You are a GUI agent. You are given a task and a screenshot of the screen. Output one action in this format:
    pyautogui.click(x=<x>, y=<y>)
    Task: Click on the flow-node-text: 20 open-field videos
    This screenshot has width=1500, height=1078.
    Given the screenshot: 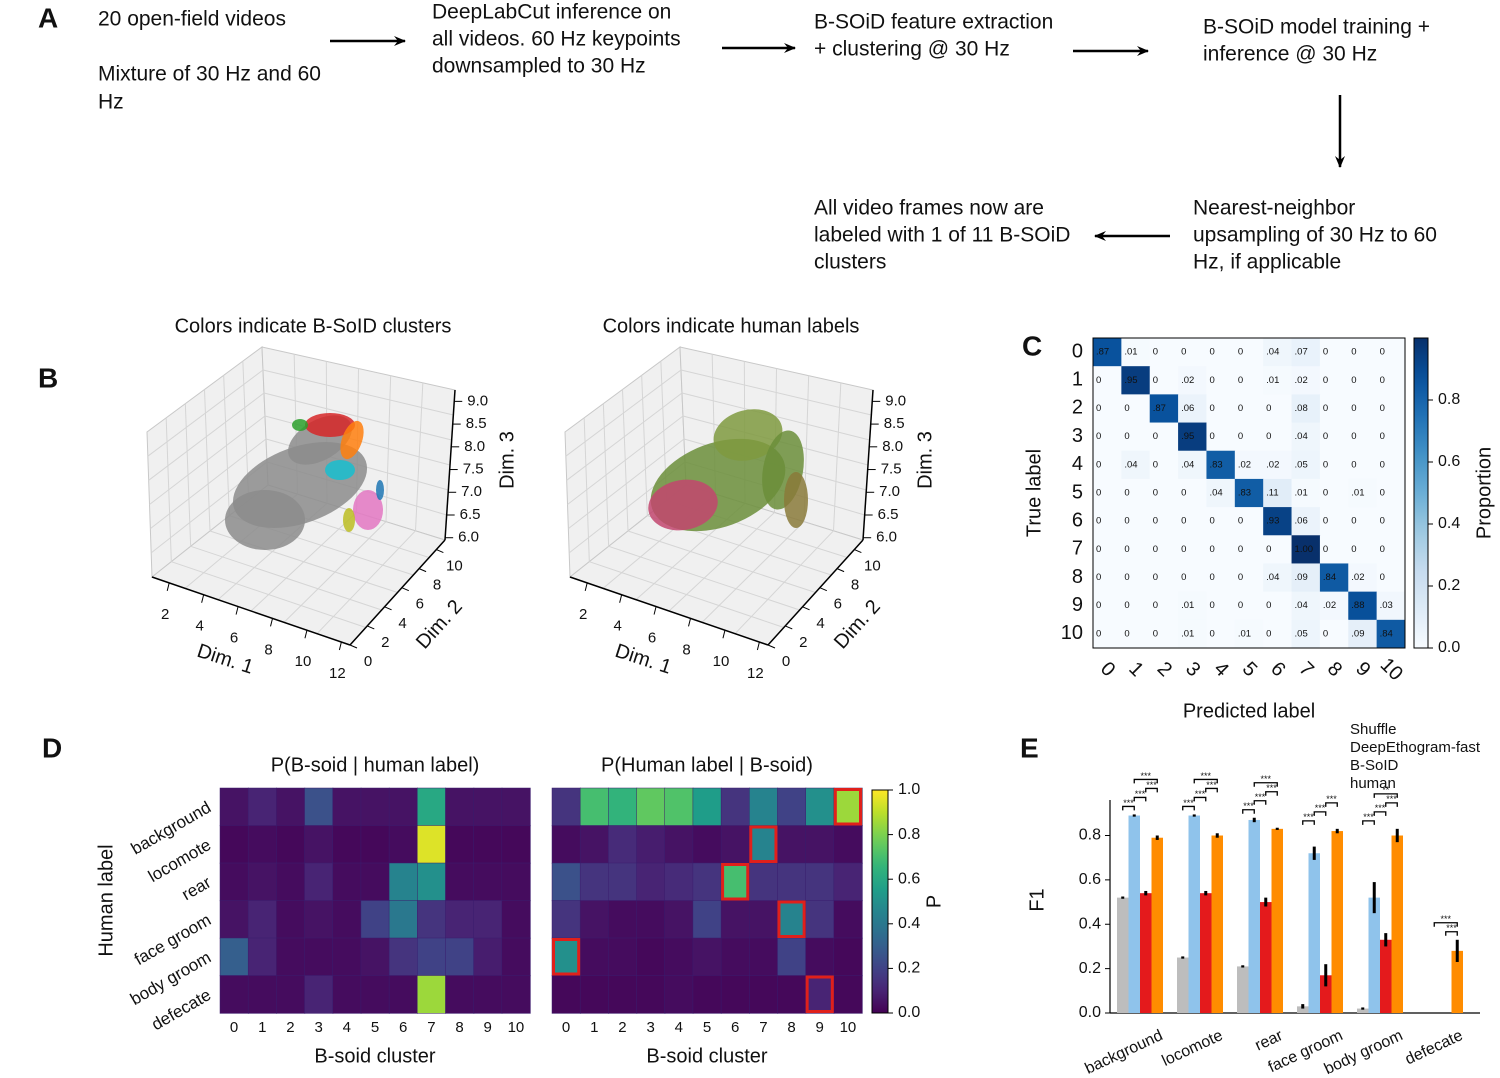 What is the action you would take?
    pyautogui.click(x=192, y=19)
    